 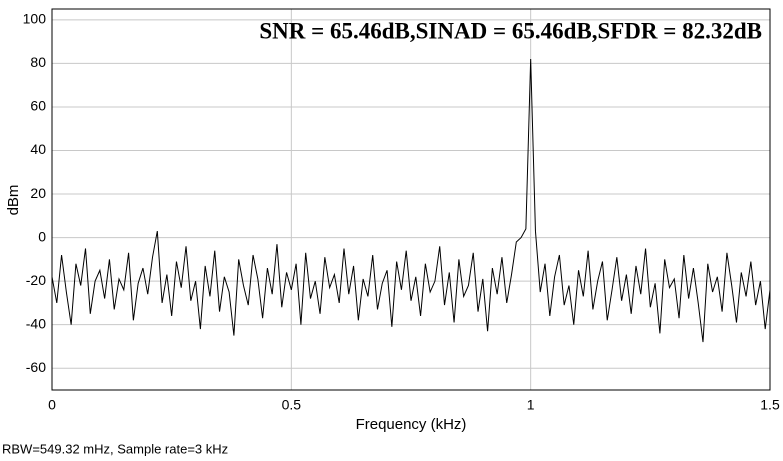 What do you see at coordinates (35, 19) in the screenshot?
I see `y-tick-label: 100` at bounding box center [35, 19].